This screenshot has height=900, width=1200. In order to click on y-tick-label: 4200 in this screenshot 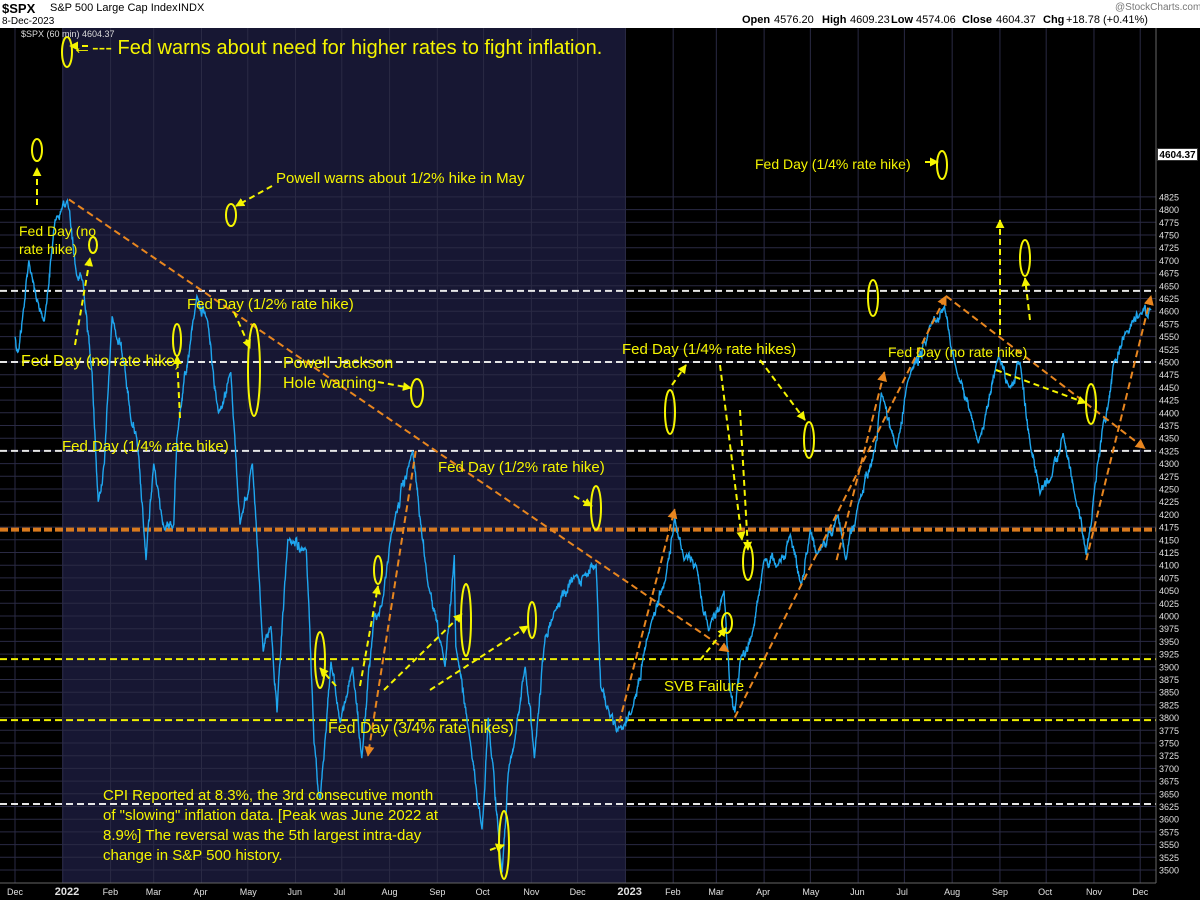, I will do `click(1169, 515)`.